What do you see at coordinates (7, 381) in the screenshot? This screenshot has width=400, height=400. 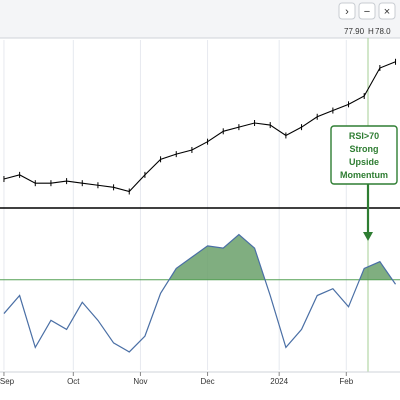 I see `x-tick-label: Sep` at bounding box center [7, 381].